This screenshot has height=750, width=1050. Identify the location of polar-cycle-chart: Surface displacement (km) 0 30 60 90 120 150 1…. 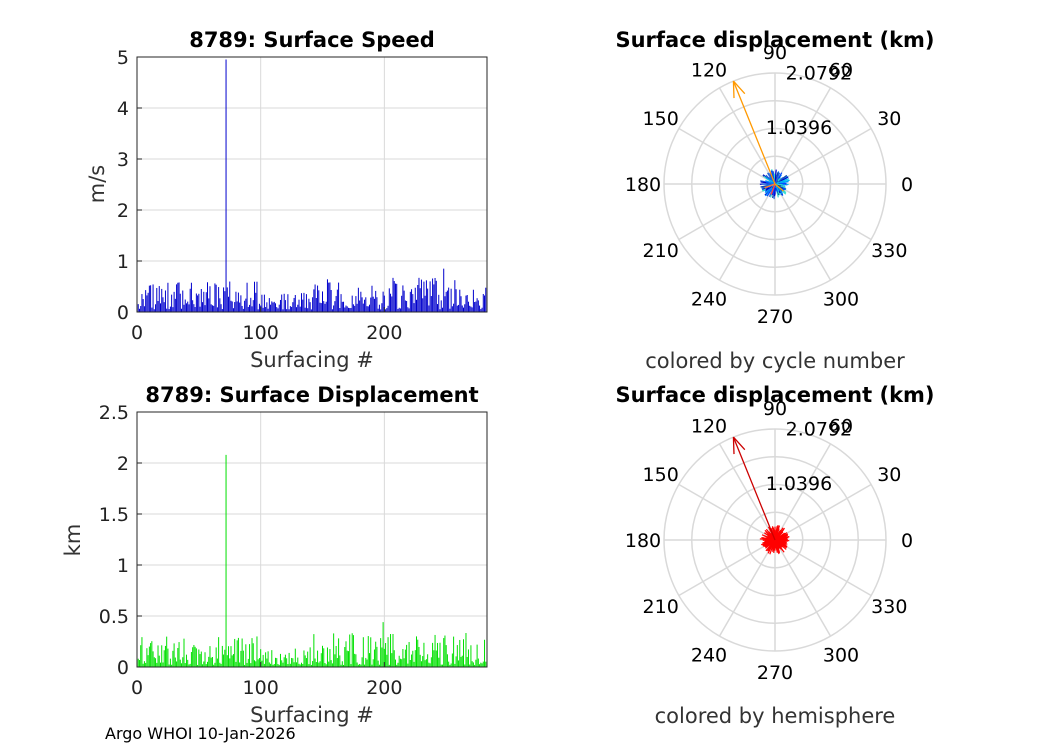
(774, 200).